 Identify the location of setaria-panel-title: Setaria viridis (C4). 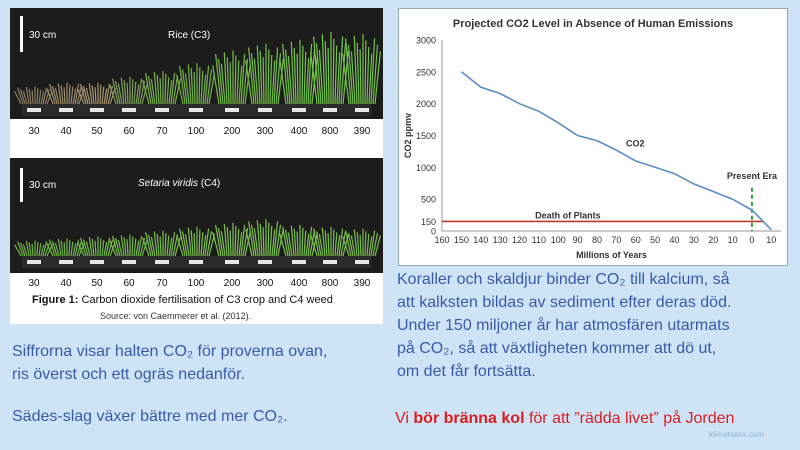
(179, 183).